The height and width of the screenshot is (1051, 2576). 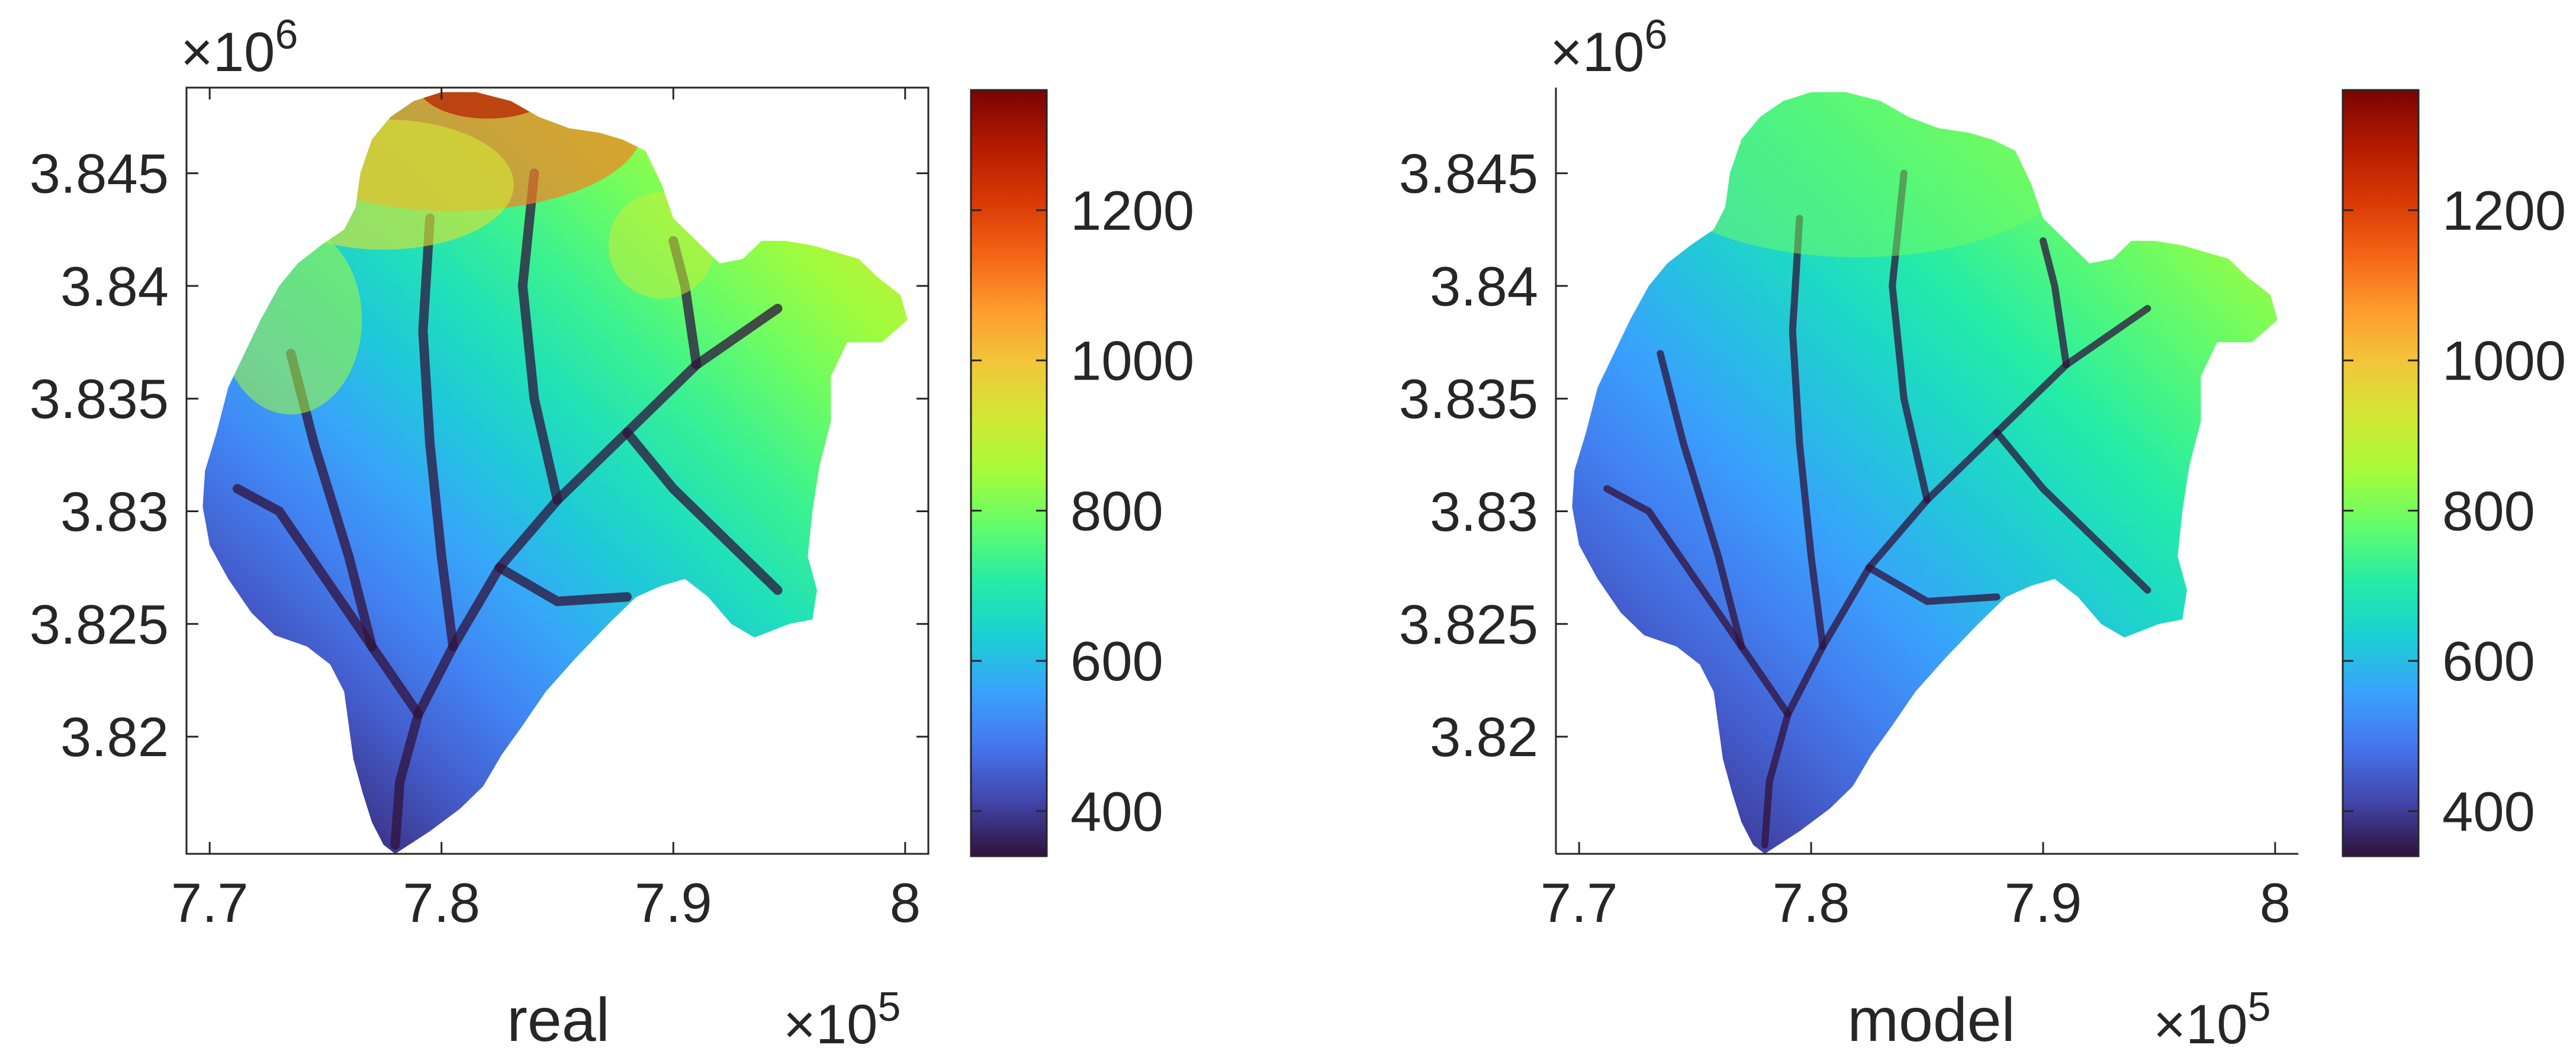 What do you see at coordinates (1916, 888) in the screenshot?
I see `x-axis-model: 7.7 7.8 7.9 8` at bounding box center [1916, 888].